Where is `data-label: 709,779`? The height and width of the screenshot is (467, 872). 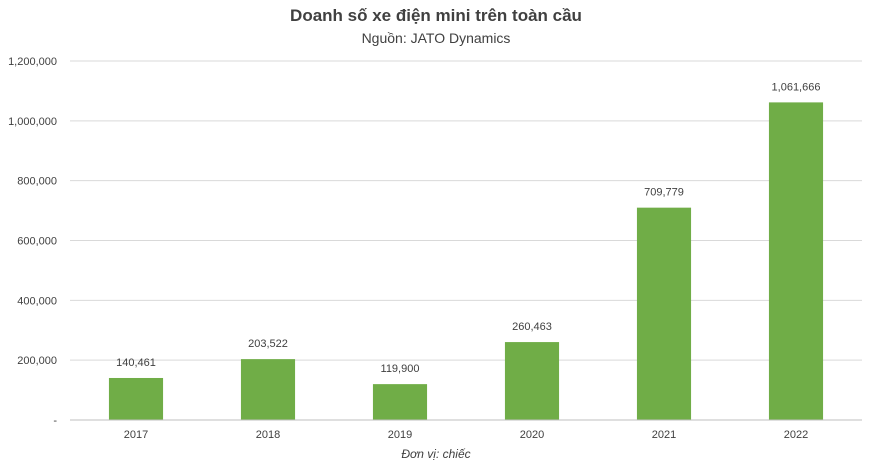
data-label: 709,779 is located at coordinates (664, 193).